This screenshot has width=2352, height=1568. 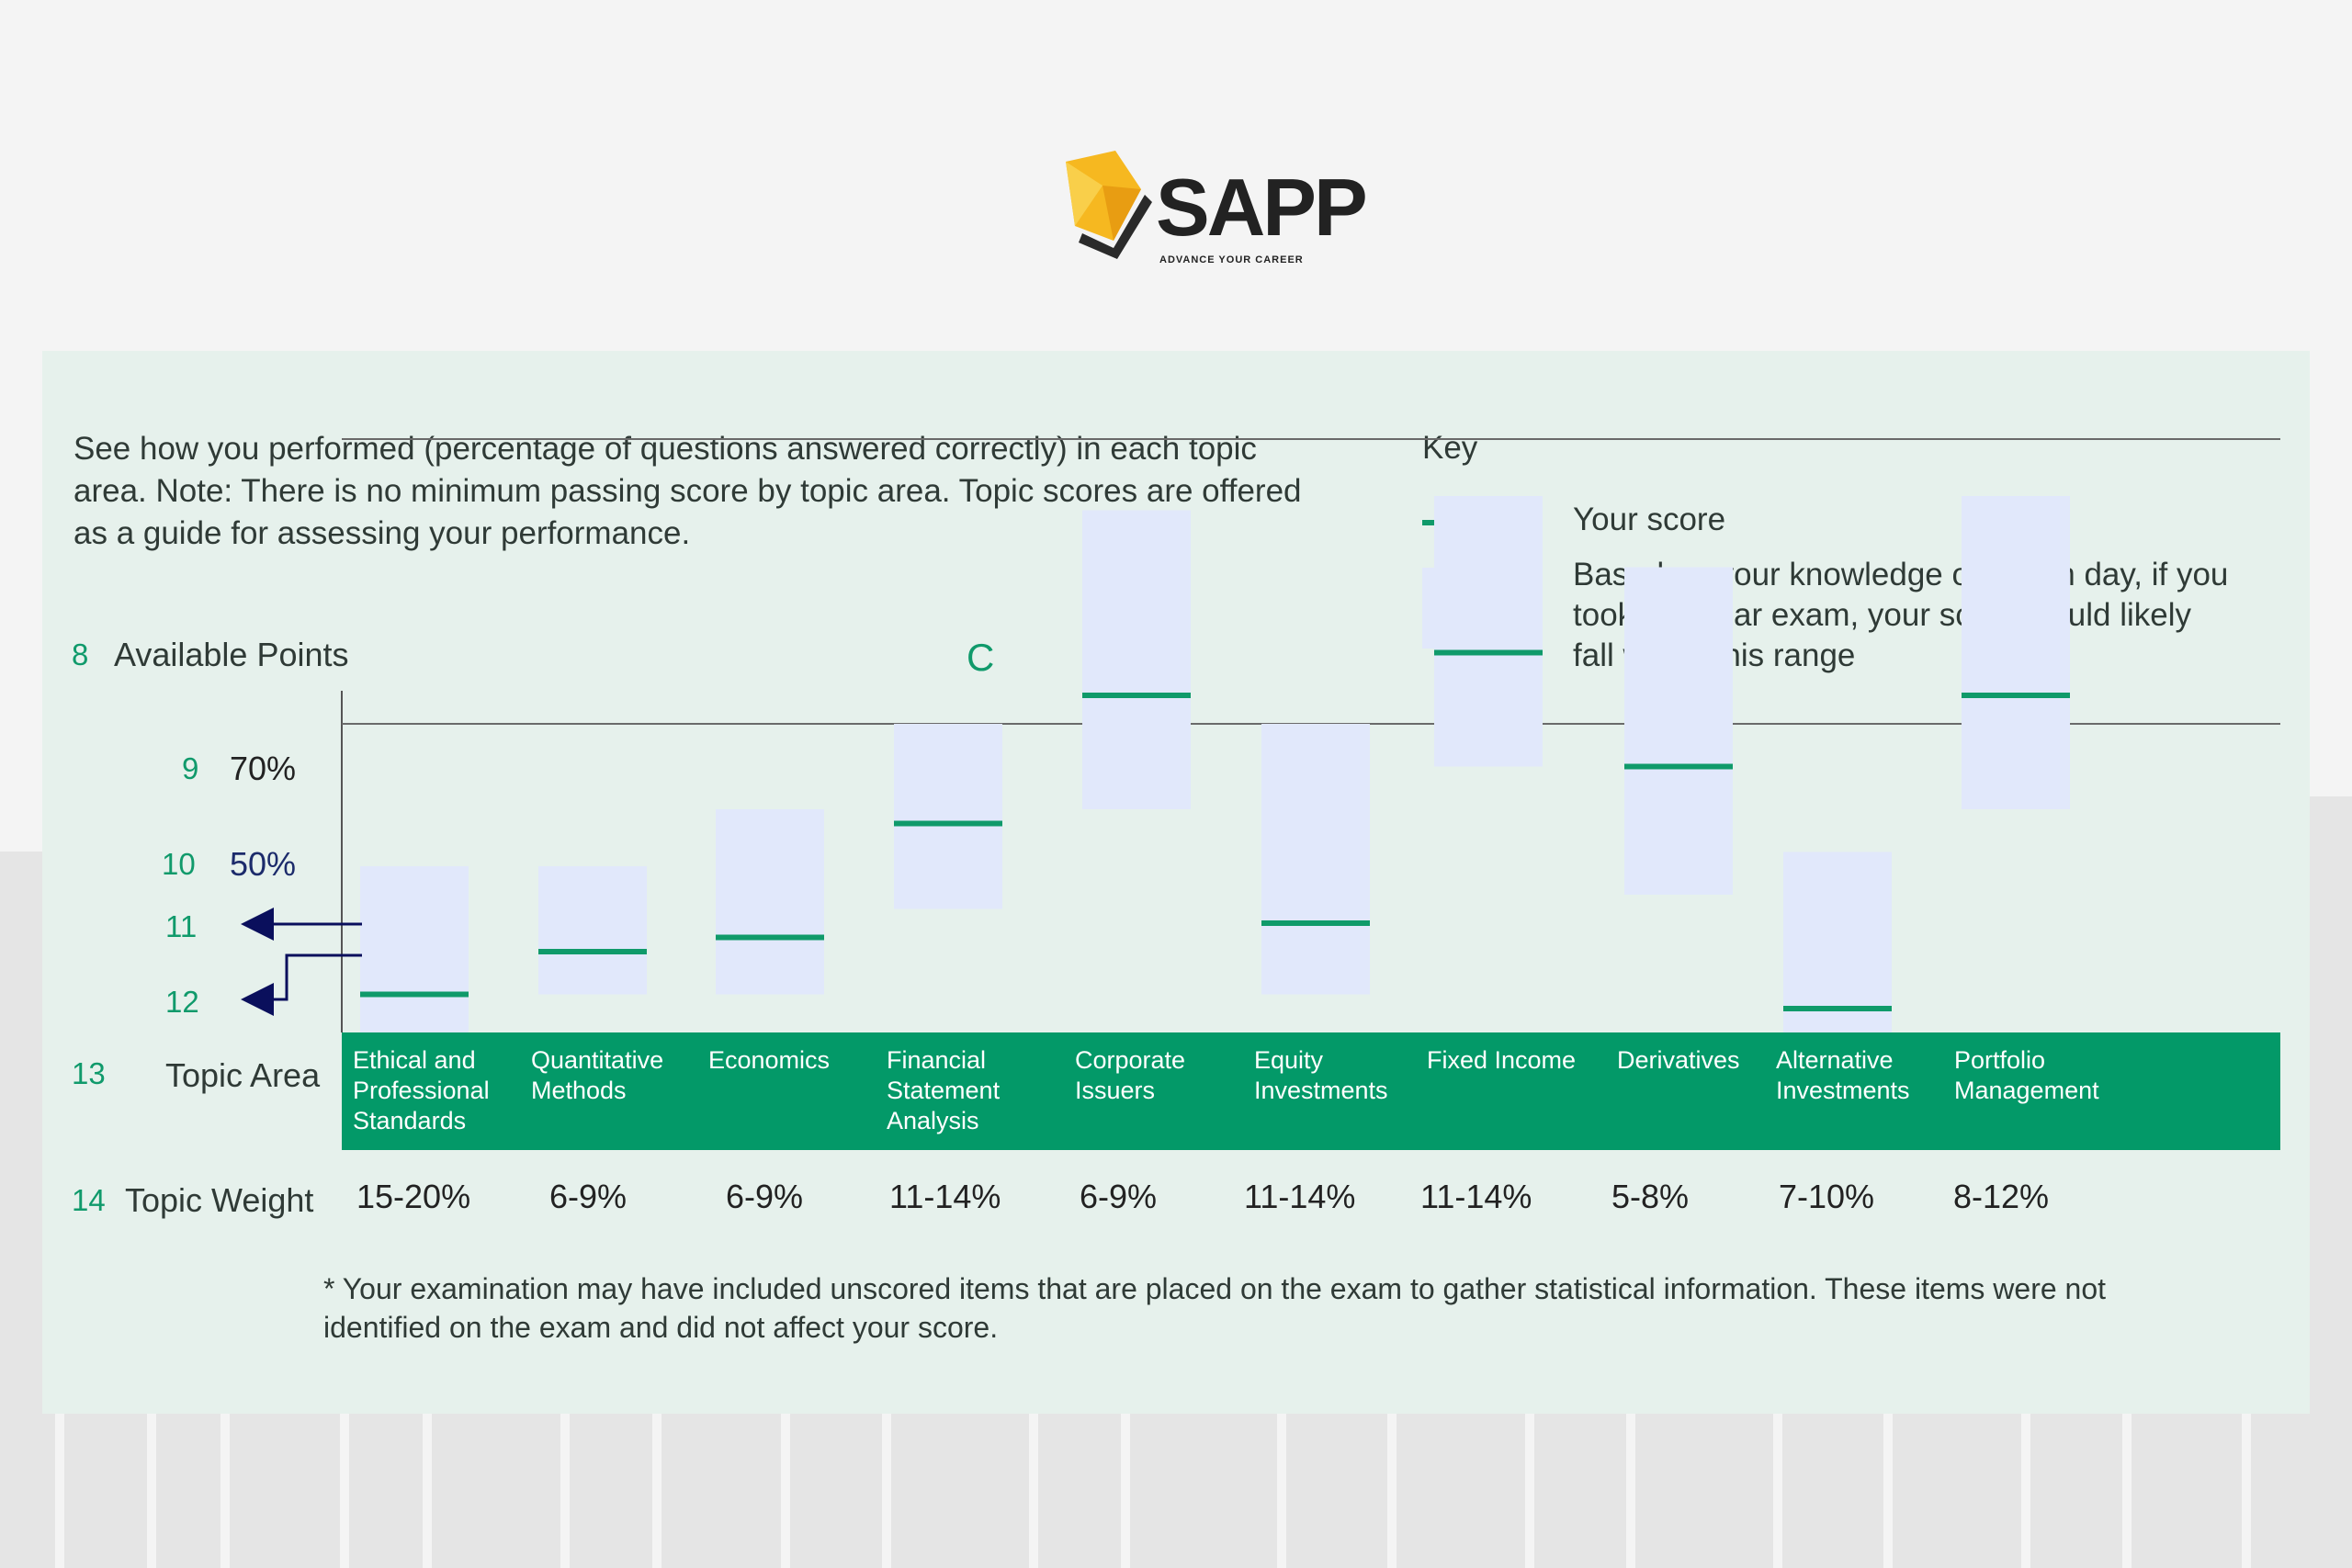 What do you see at coordinates (1450, 448) in the screenshot?
I see `key-title: Key` at bounding box center [1450, 448].